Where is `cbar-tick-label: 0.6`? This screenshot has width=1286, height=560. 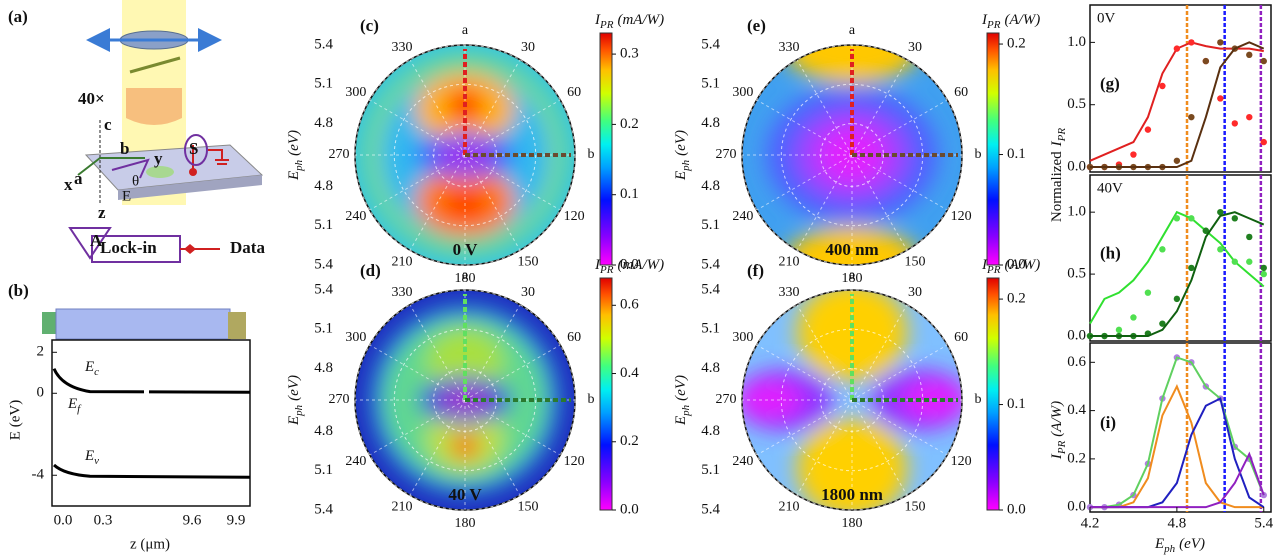 cbar-tick-label: 0.6 is located at coordinates (629, 305).